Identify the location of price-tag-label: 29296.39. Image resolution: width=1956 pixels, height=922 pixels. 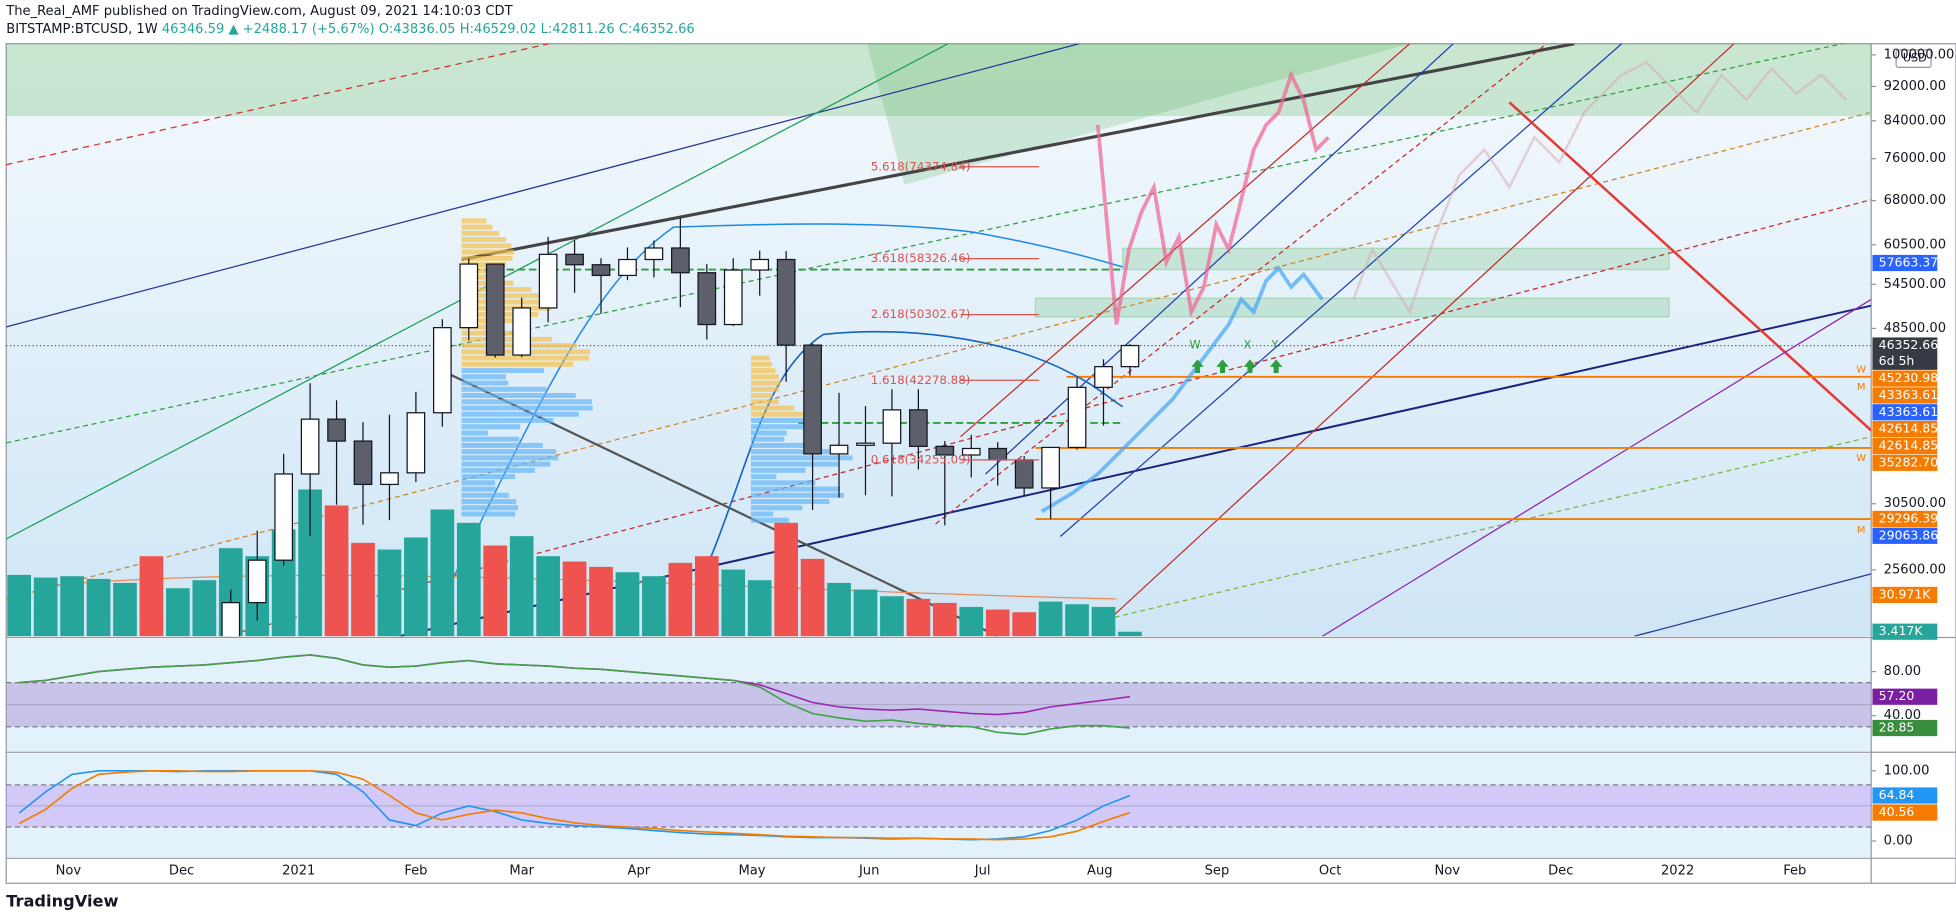
(1909, 517).